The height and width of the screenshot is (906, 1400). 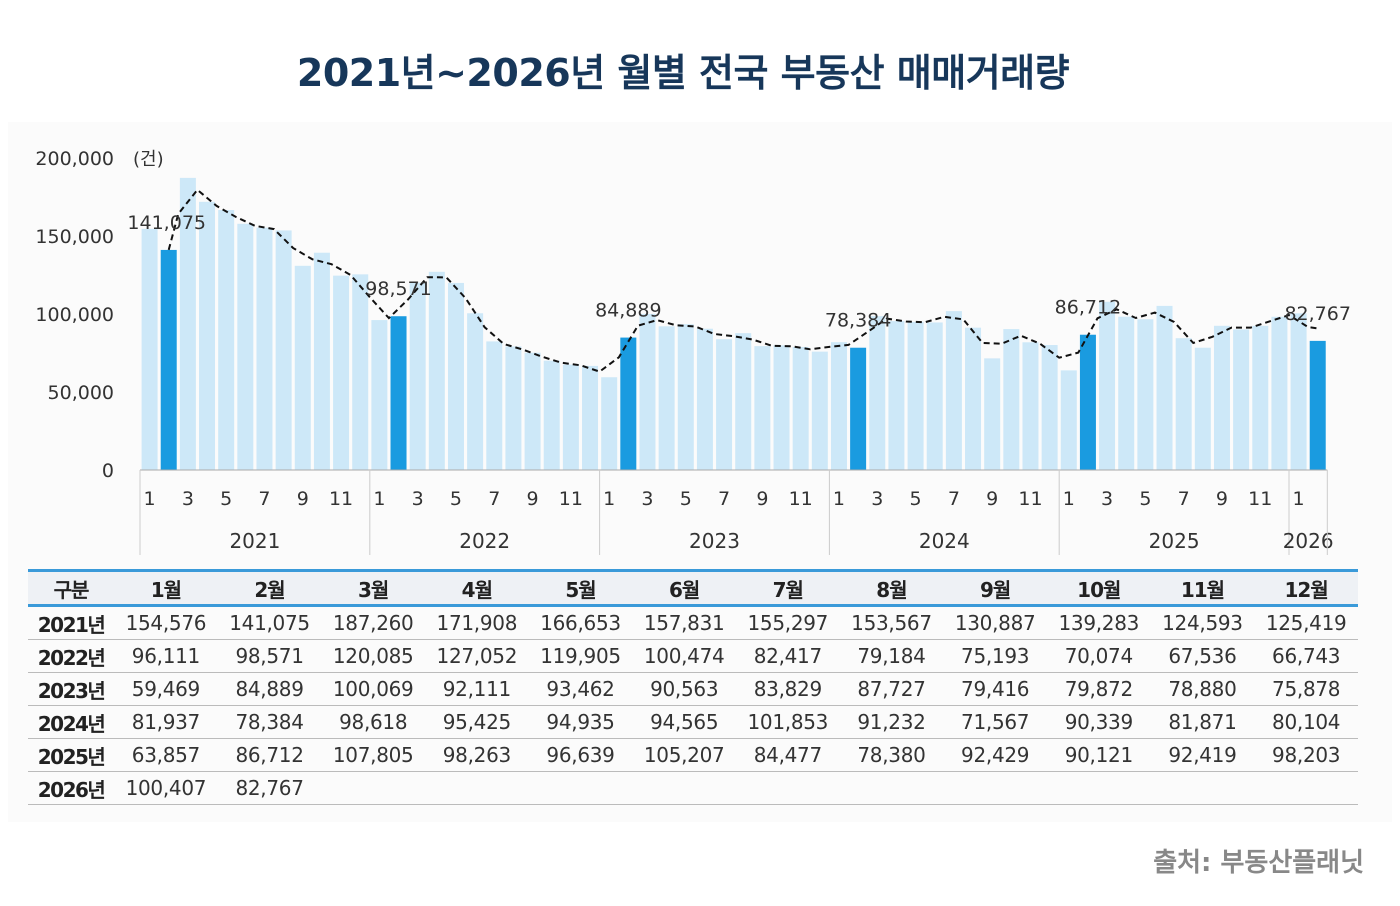 I want to click on table-cell: 98,571, so click(x=269, y=656).